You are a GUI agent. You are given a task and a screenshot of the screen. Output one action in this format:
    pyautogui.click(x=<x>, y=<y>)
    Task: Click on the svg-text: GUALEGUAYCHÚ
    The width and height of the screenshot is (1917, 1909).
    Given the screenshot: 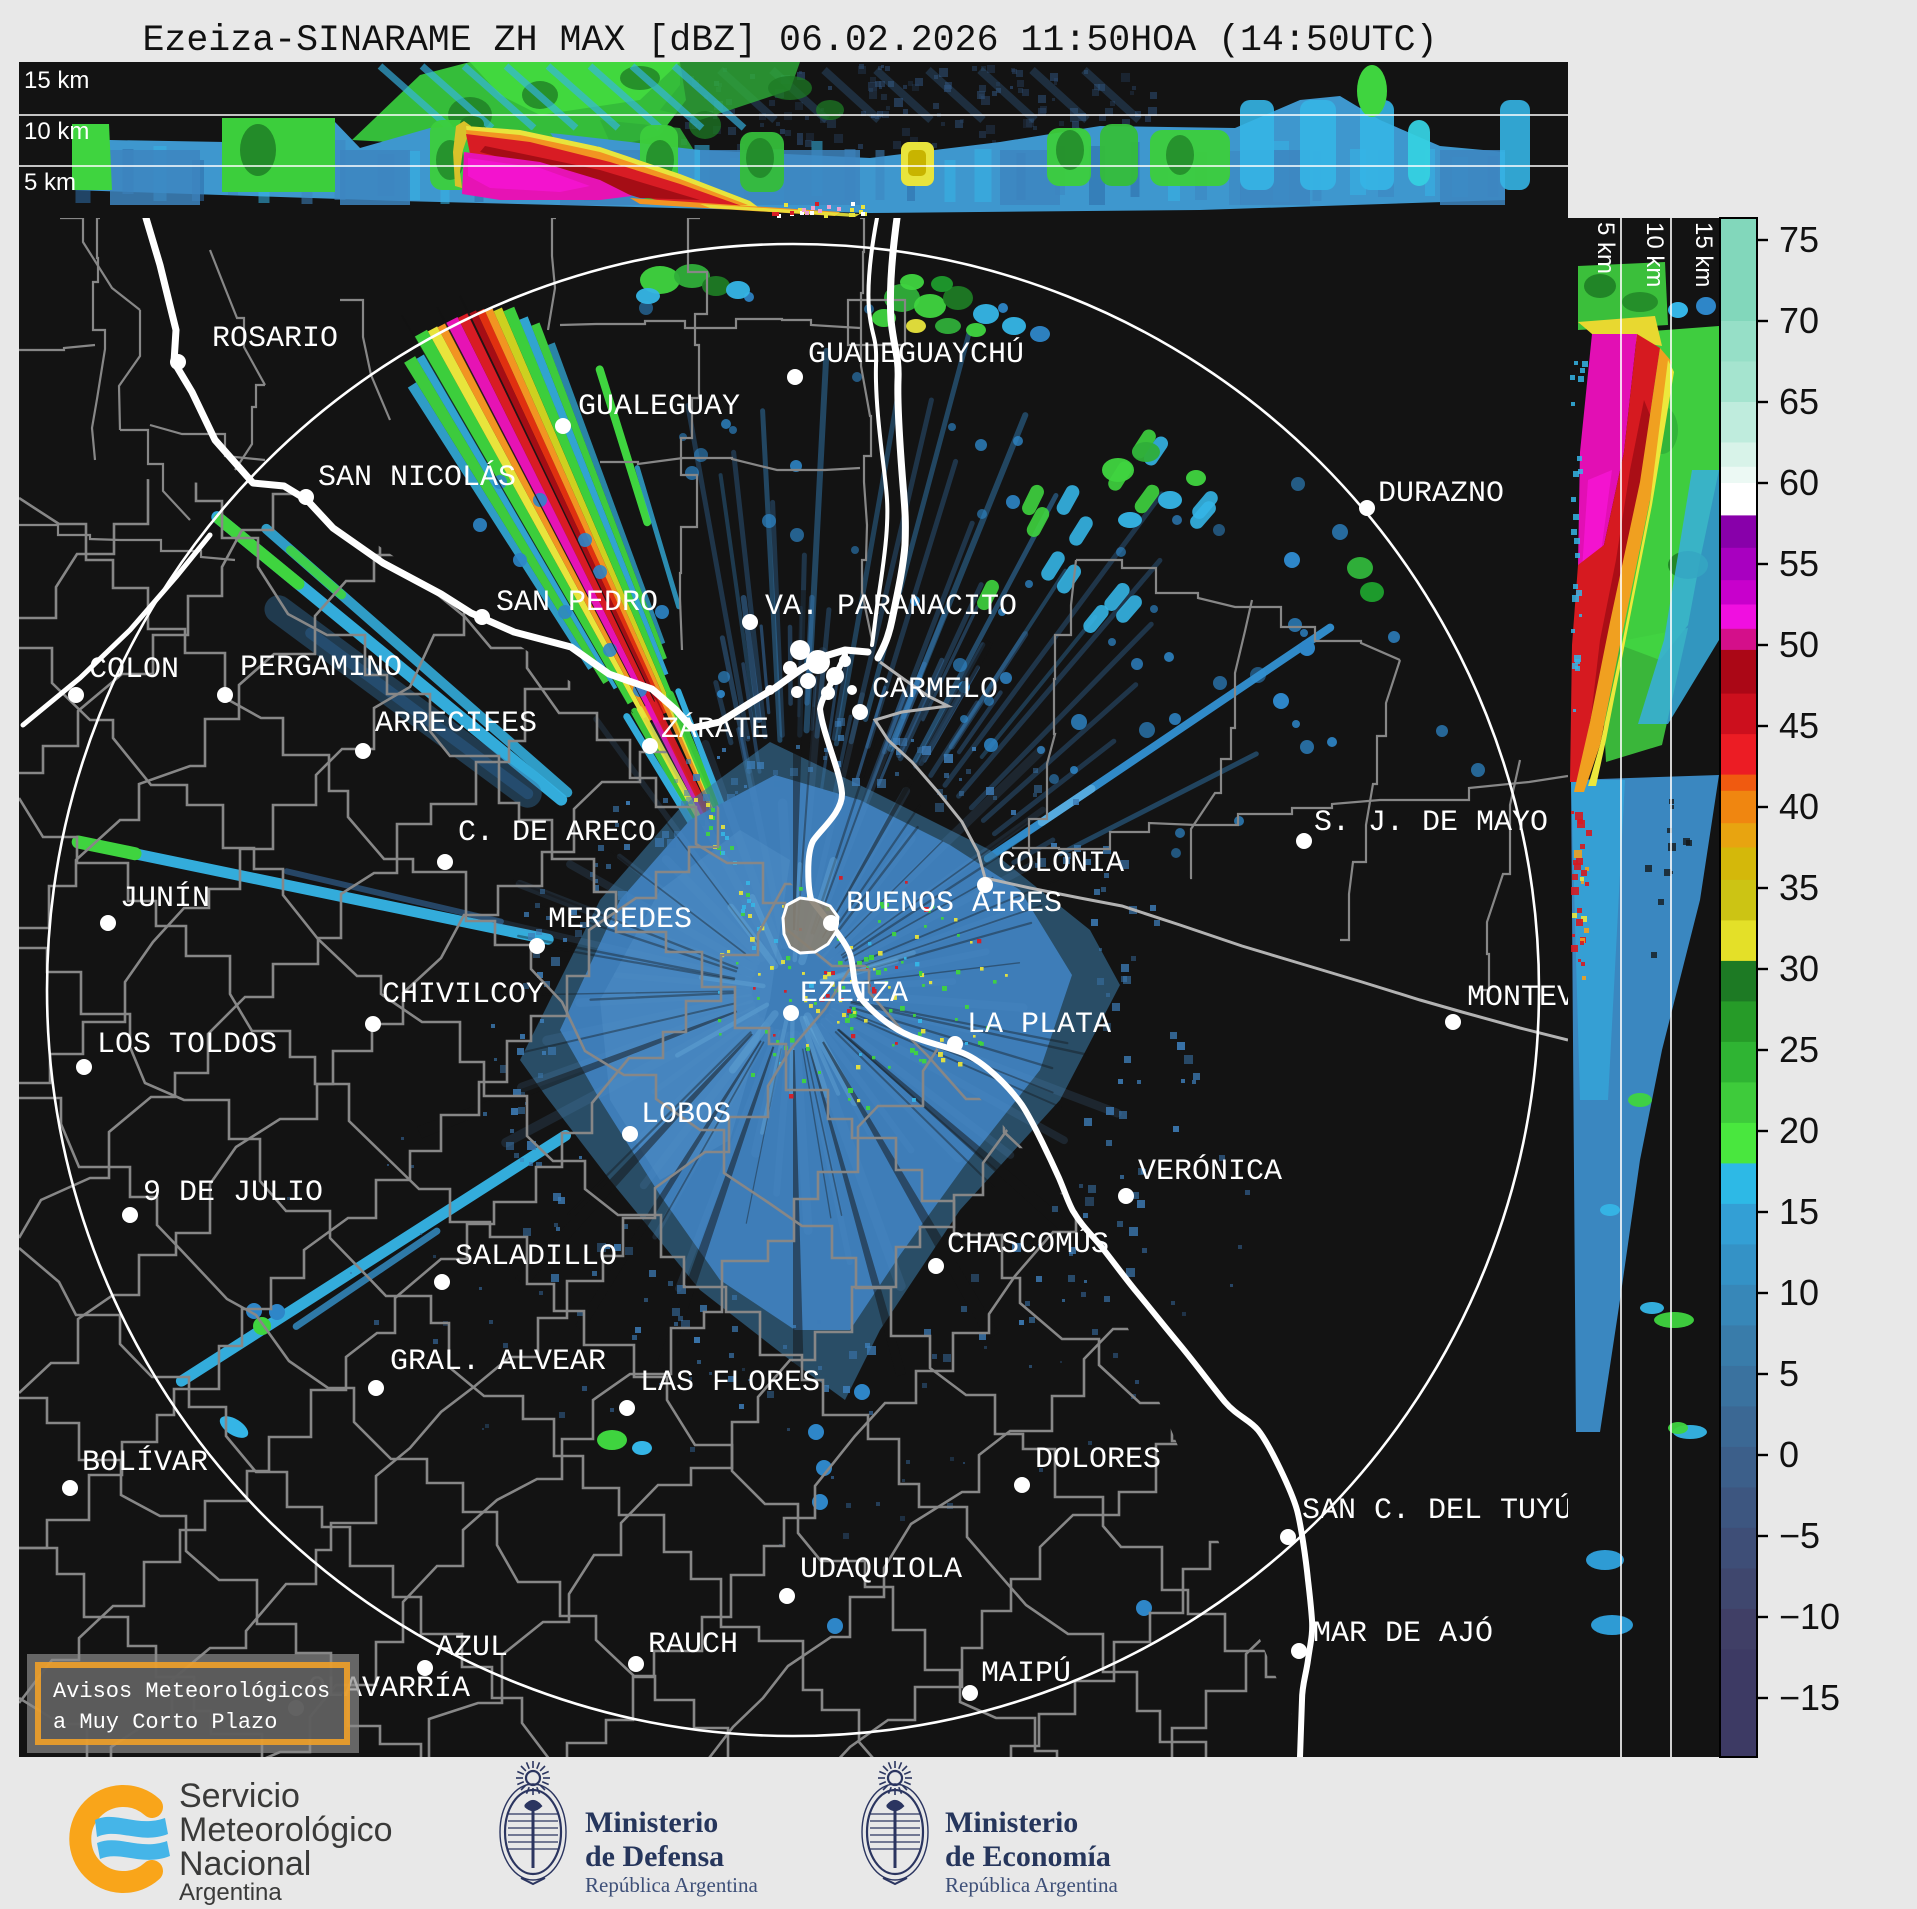 What is the action you would take?
    pyautogui.click(x=916, y=354)
    